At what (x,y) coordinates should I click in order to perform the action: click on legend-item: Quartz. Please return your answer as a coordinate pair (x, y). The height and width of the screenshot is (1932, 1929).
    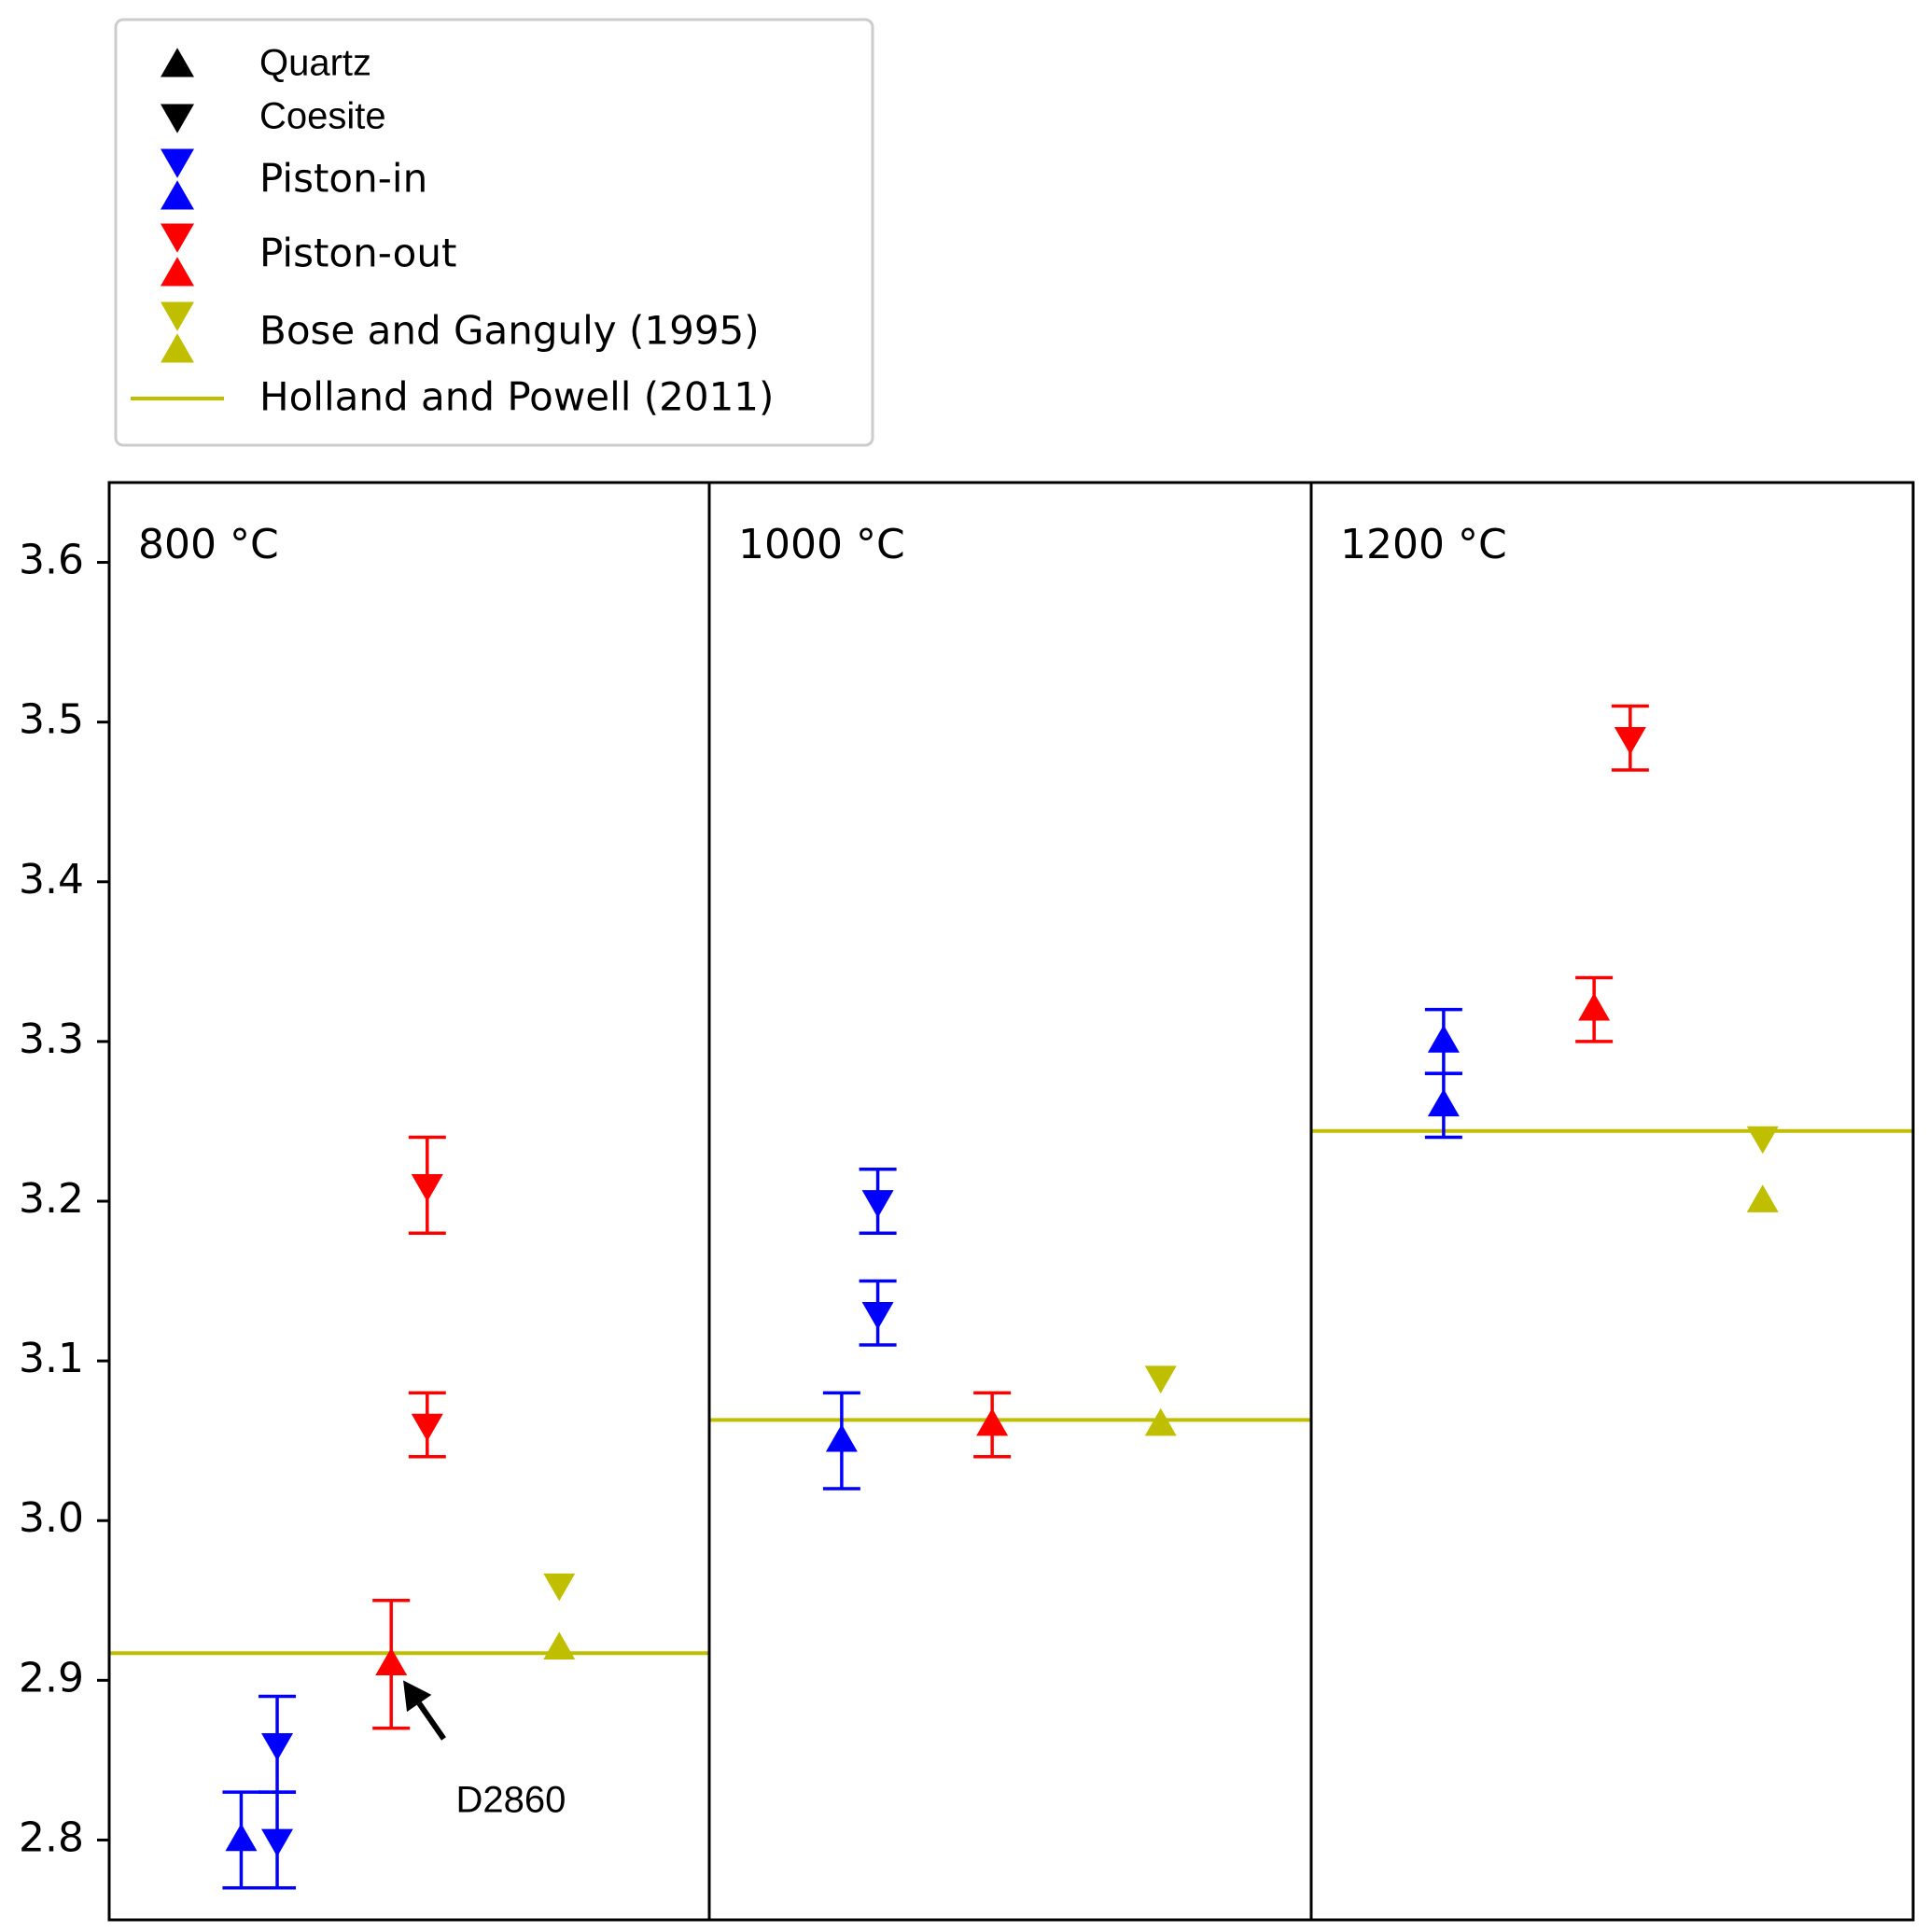
    Looking at the image, I should click on (266, 63).